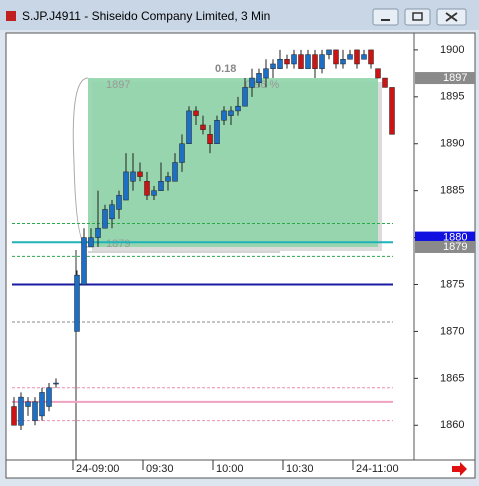 The image size is (479, 486). Describe the element at coordinates (452, 331) in the screenshot. I see `y-tick-label: 1870` at that location.